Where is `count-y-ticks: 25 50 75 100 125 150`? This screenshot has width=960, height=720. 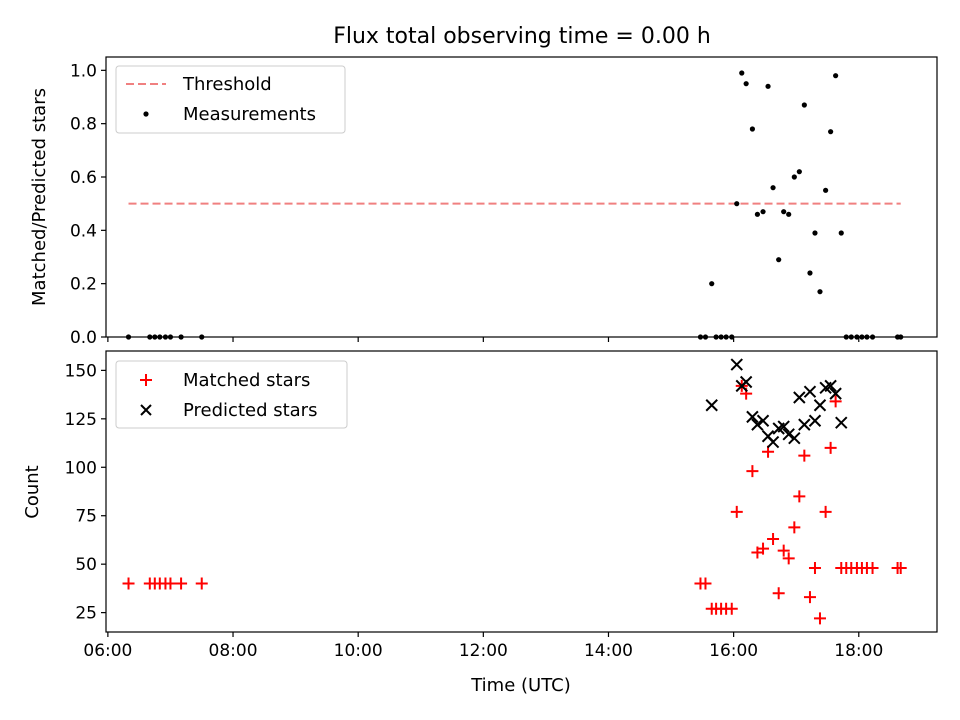
count-y-ticks: 25 50 75 100 125 150 is located at coordinates (85, 492).